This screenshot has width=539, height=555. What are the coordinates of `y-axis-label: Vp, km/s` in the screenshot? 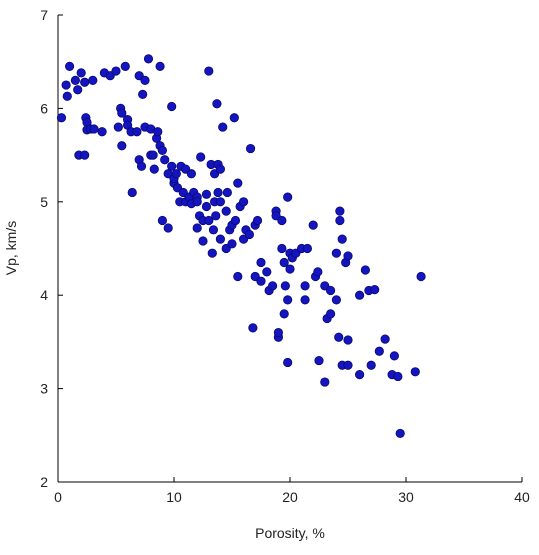 It's located at (11, 248).